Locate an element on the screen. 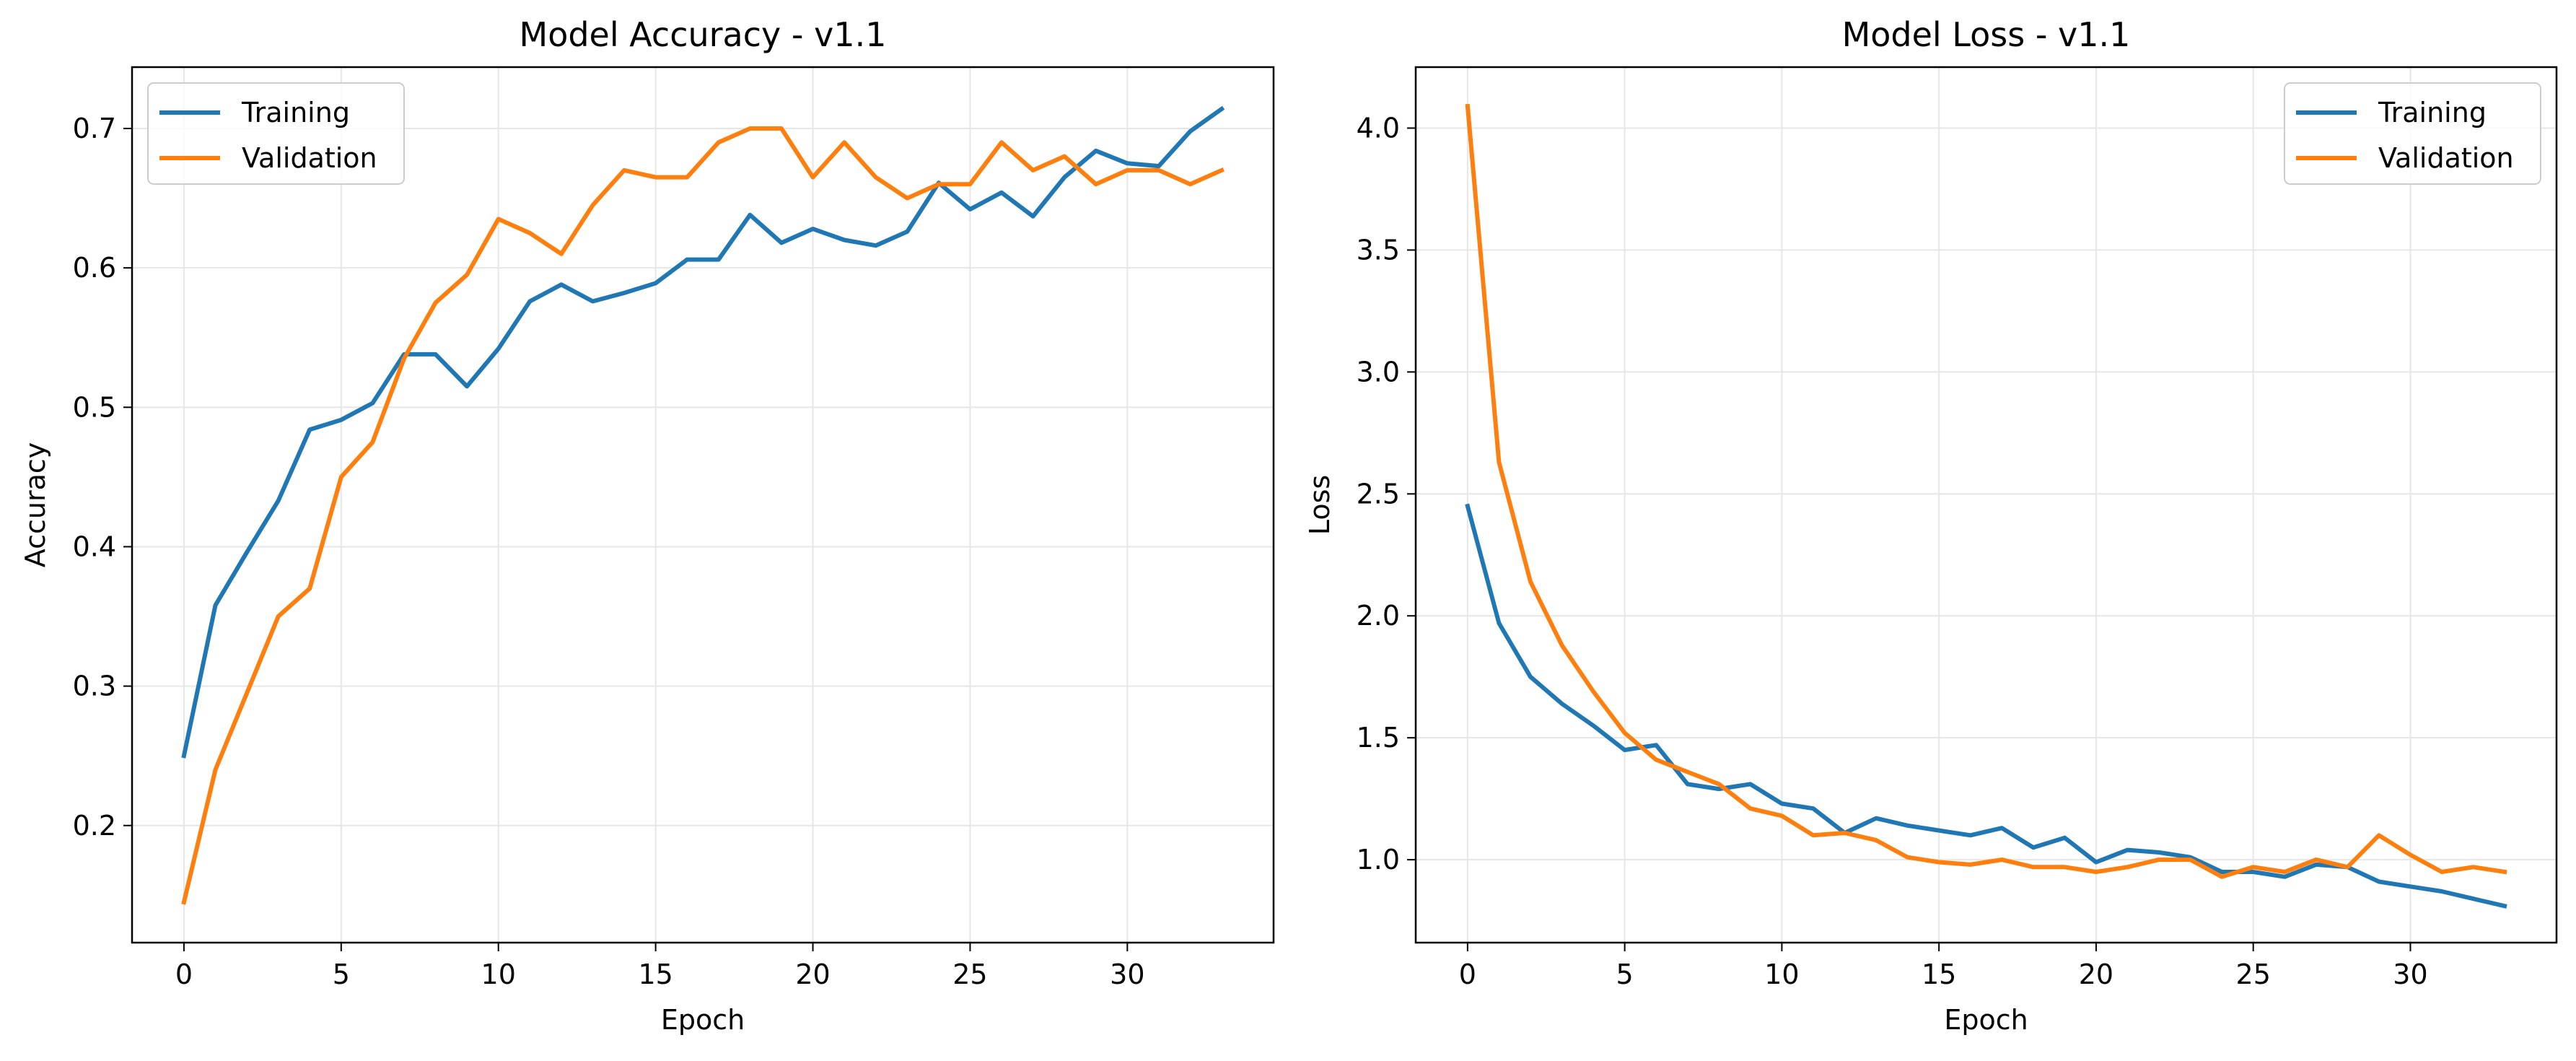  y-tick-label: 0.4 is located at coordinates (94, 546).